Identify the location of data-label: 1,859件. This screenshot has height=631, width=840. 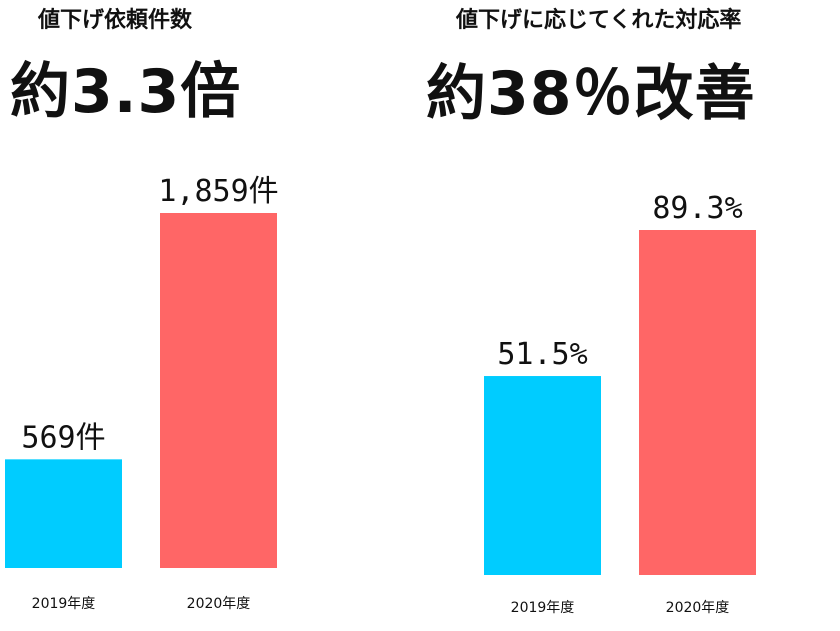
(218, 191).